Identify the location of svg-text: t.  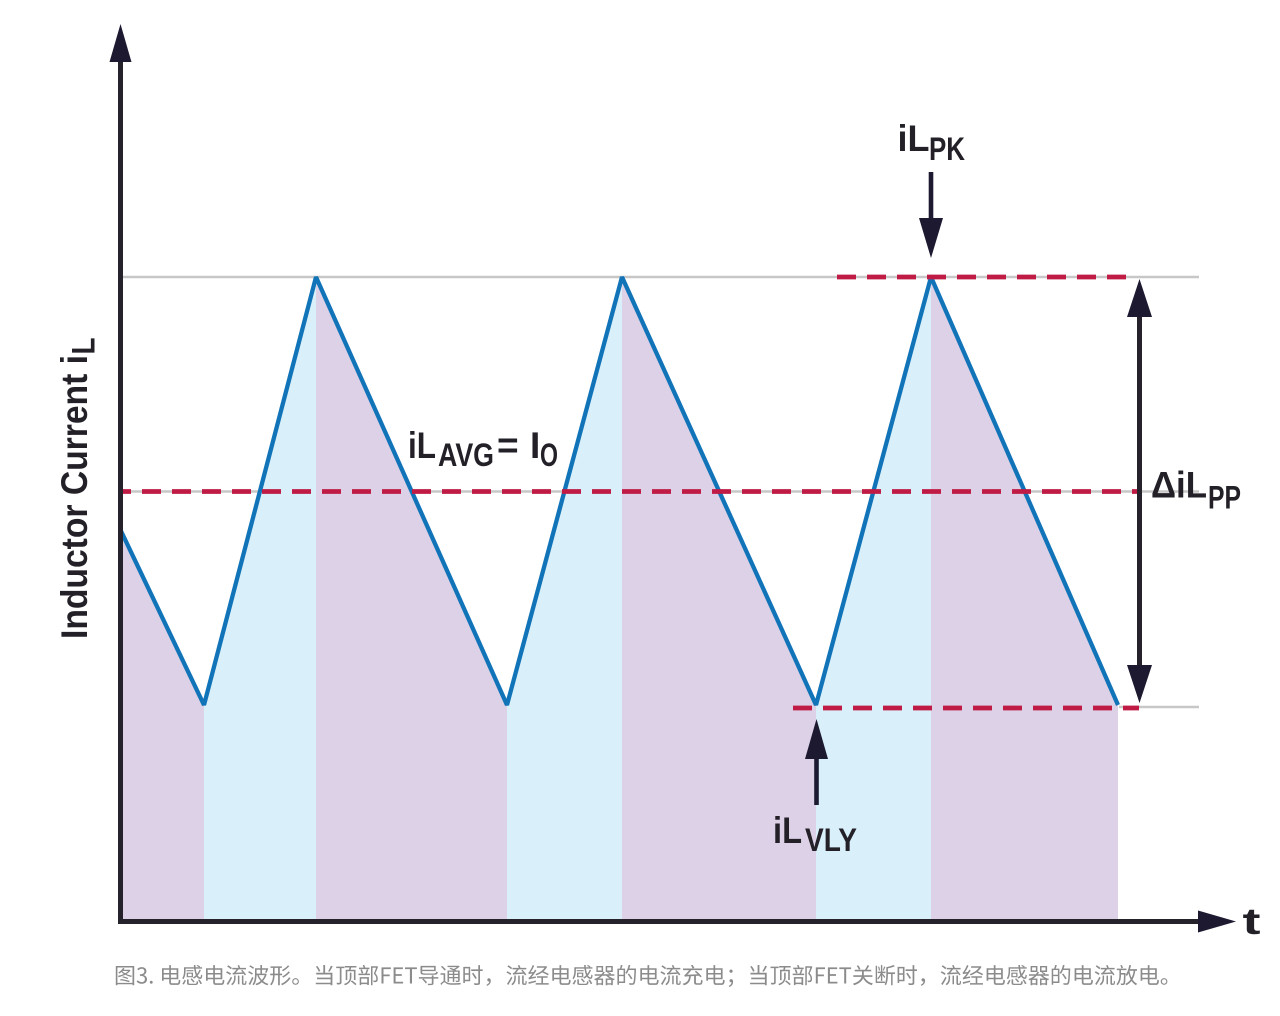
(1252, 921).